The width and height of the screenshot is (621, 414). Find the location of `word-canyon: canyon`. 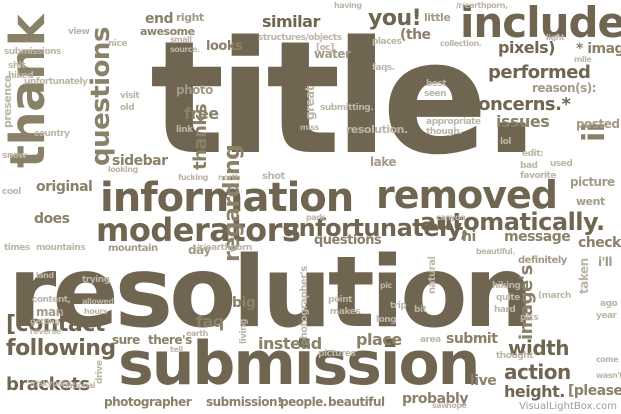

word-canyon: canyon is located at coordinates (451, 217).